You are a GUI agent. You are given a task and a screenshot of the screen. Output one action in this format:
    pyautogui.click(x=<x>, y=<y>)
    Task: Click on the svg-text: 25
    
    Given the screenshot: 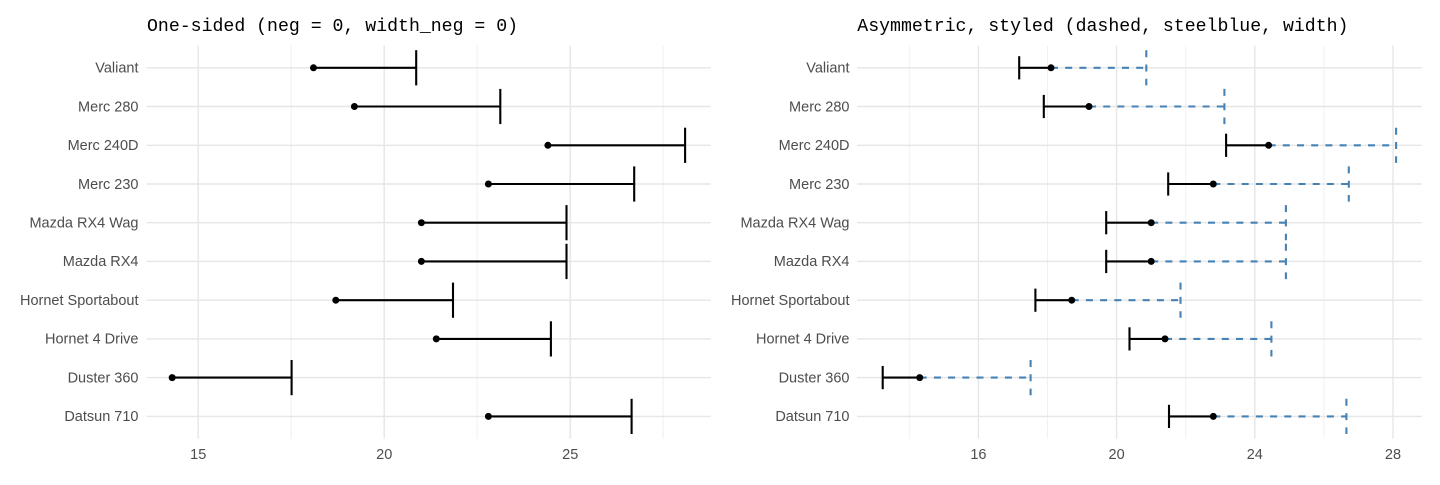 What is the action you would take?
    pyautogui.click(x=570, y=455)
    